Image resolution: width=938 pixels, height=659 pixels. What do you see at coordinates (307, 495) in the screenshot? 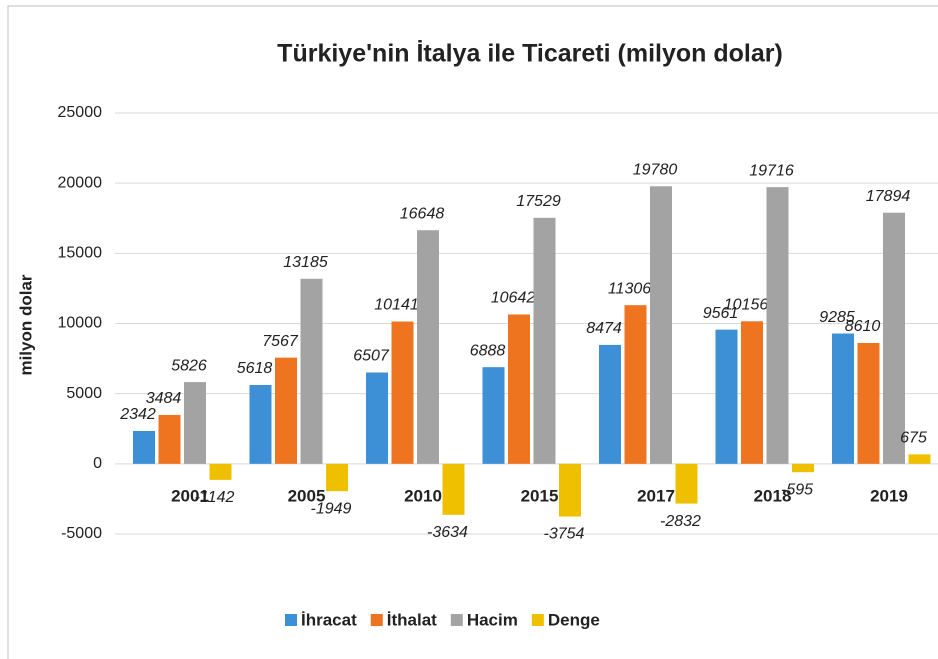
I see `x-tick-label: 2005` at bounding box center [307, 495].